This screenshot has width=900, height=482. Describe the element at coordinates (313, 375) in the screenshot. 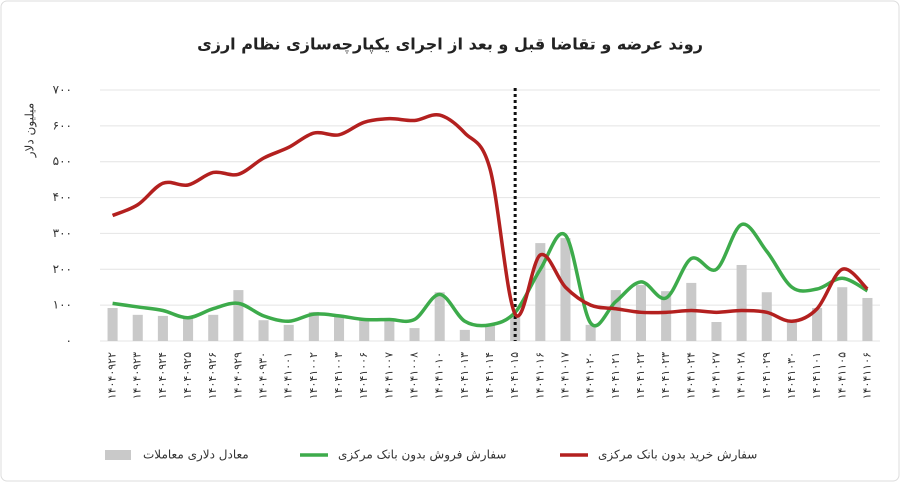

I see `x-tick-label: ۱۴۰۴۱۰۰۲` at that location.